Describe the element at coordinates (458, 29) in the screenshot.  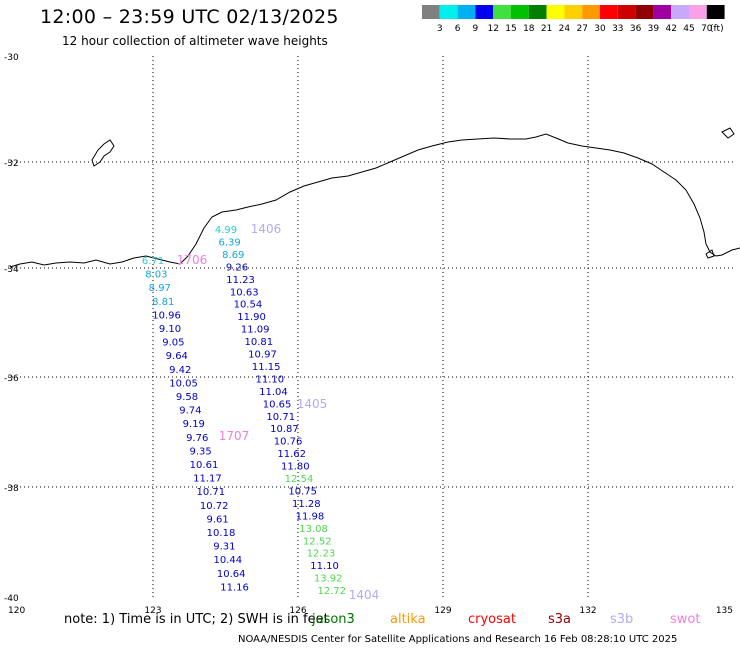
I see `legend-label: 6` at that location.